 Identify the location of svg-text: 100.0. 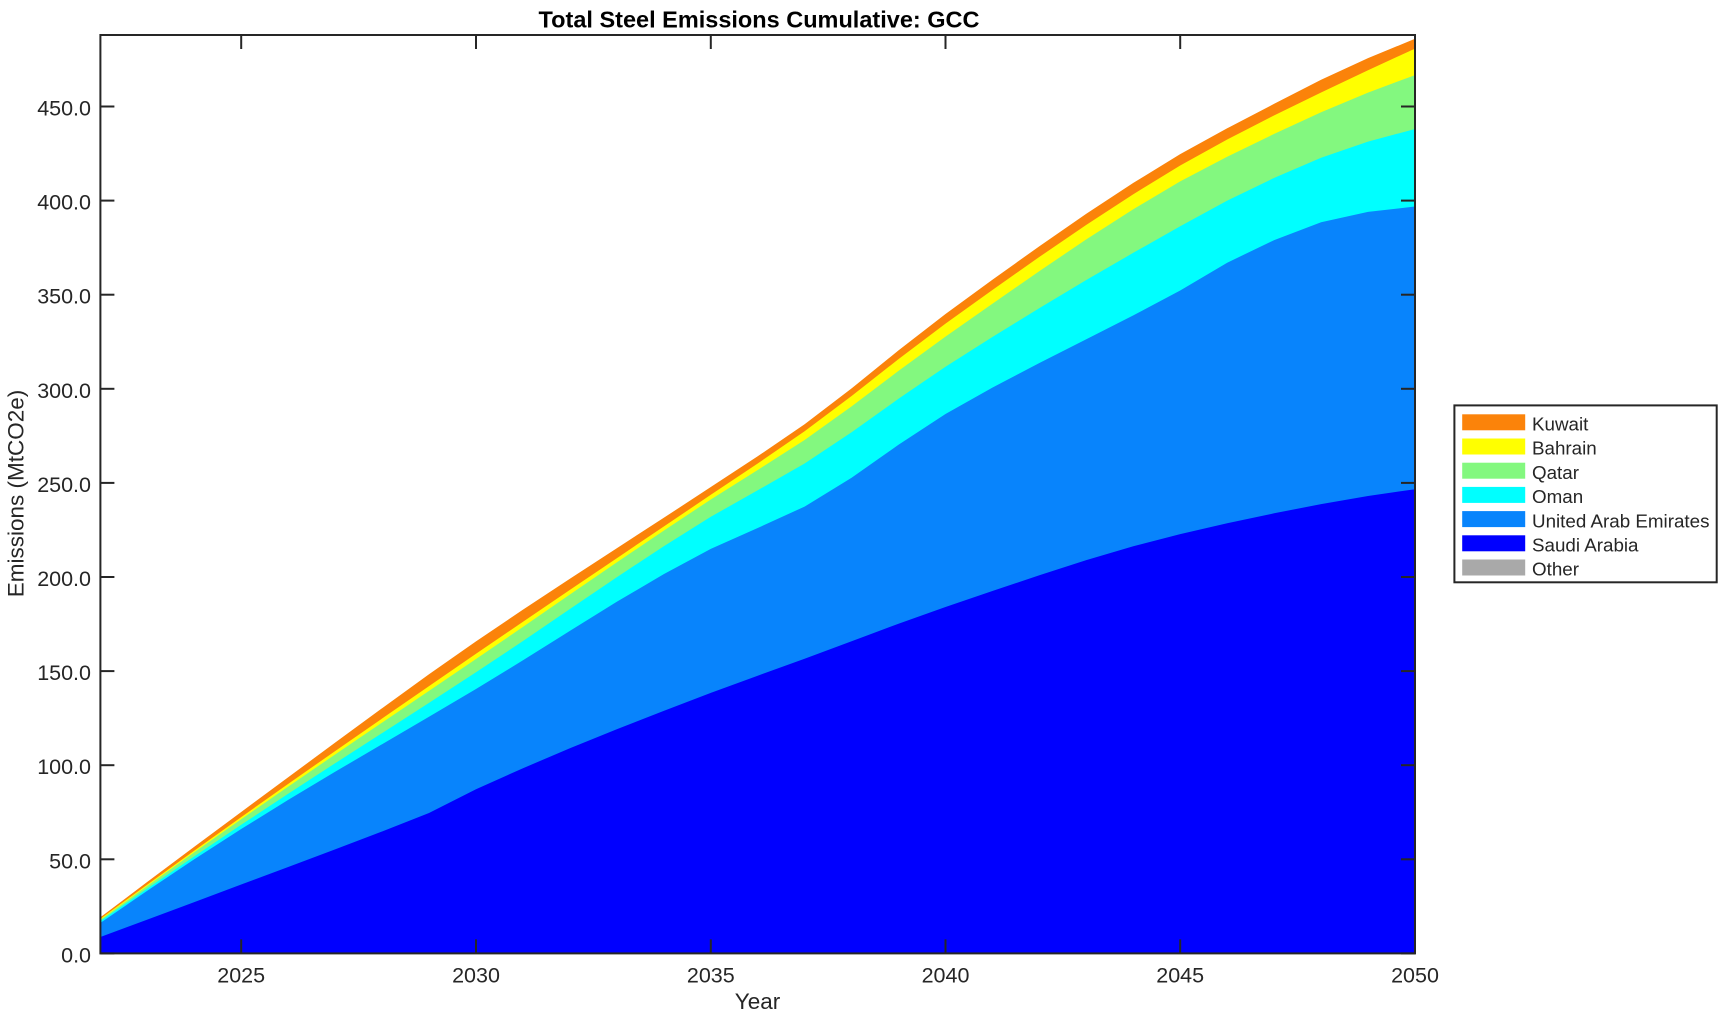
(64, 767).